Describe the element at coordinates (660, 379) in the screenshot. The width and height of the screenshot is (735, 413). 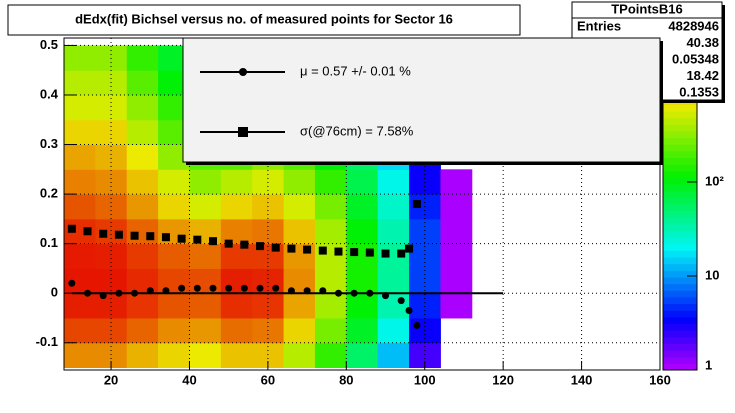
I see `x-tick-label: 160` at that location.